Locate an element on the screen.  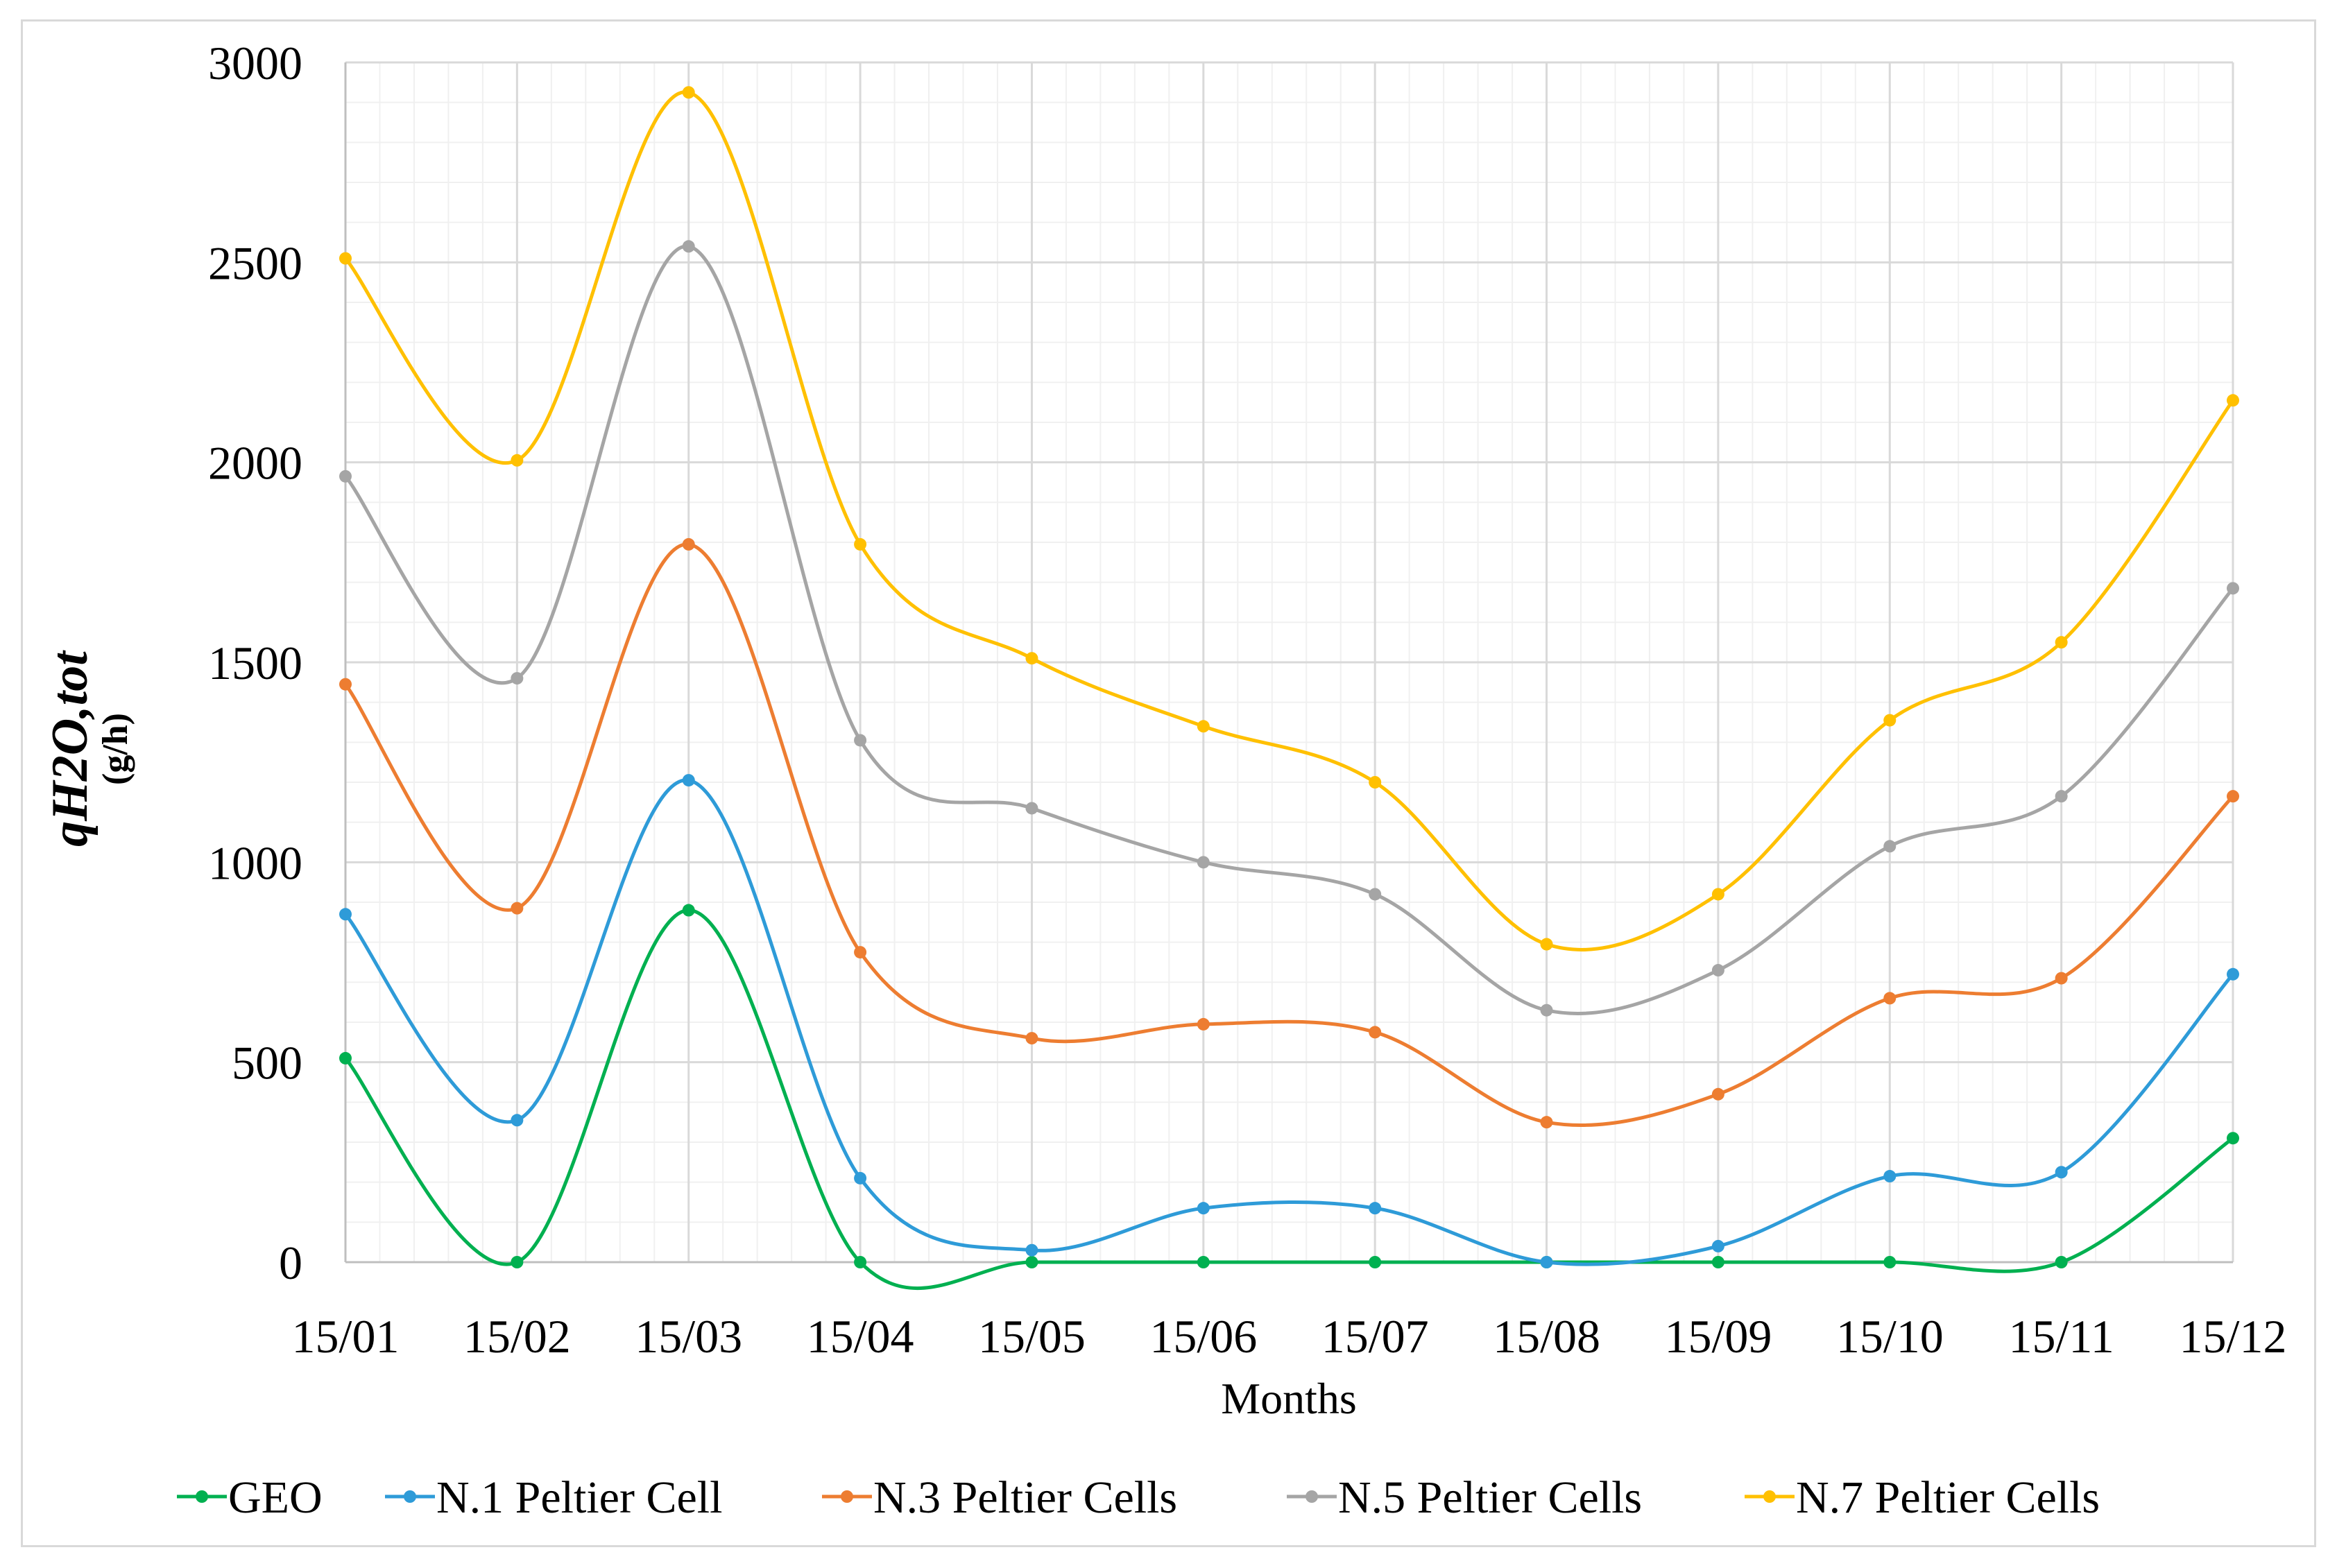
x-tick-label: 15/05 is located at coordinates (1032, 1336).